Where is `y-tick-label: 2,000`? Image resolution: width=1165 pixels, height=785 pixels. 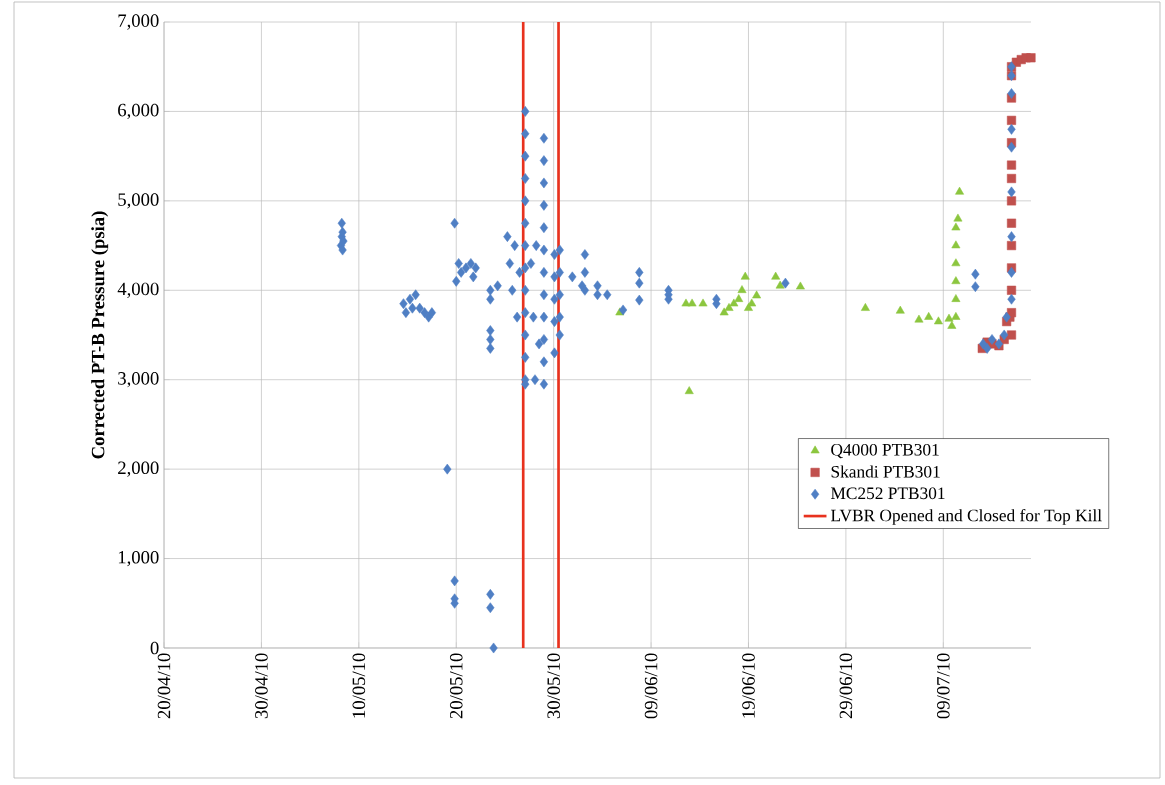
y-tick-label: 2,000 is located at coordinates (138, 469).